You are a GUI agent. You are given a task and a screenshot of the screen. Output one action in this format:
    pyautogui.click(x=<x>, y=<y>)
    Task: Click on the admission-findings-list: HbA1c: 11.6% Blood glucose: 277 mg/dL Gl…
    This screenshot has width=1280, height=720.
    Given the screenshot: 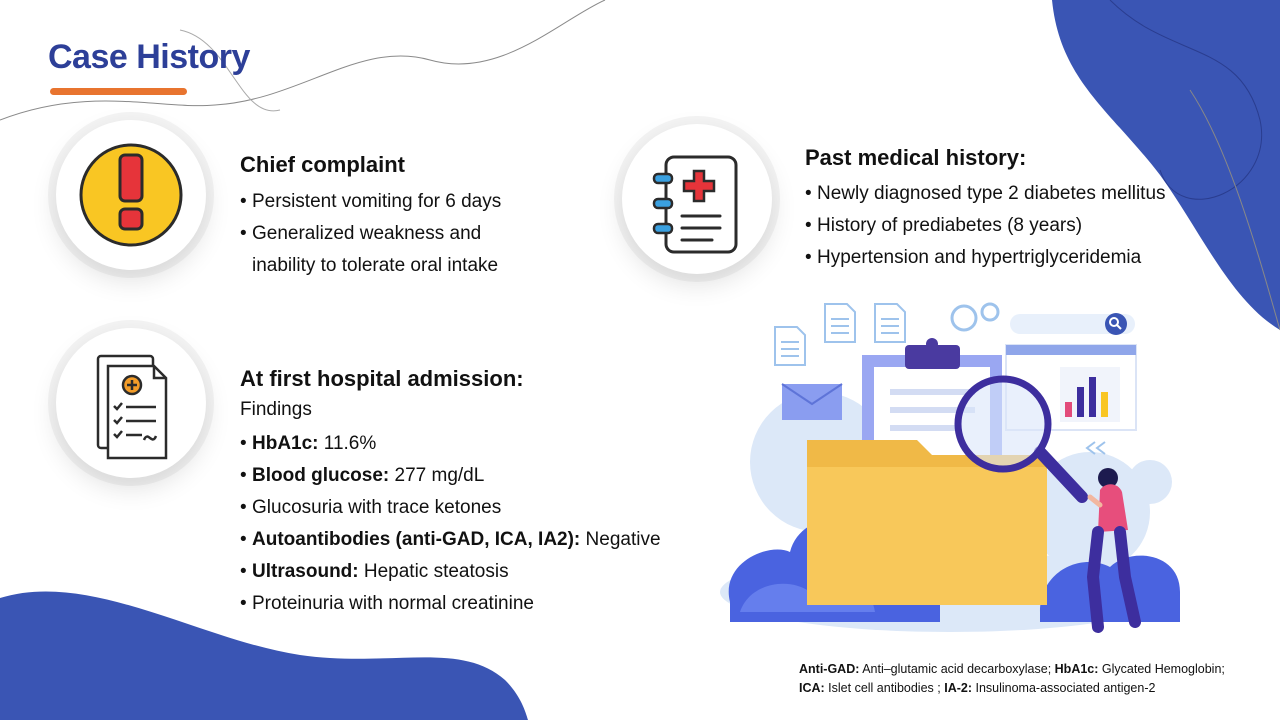 What is the action you would take?
    pyautogui.click(x=470, y=524)
    